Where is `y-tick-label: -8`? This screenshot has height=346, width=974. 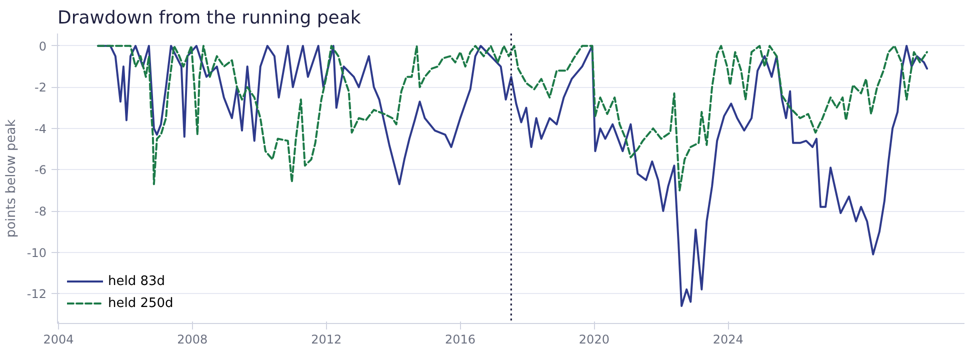 y-tick-label: -8 is located at coordinates (40, 211).